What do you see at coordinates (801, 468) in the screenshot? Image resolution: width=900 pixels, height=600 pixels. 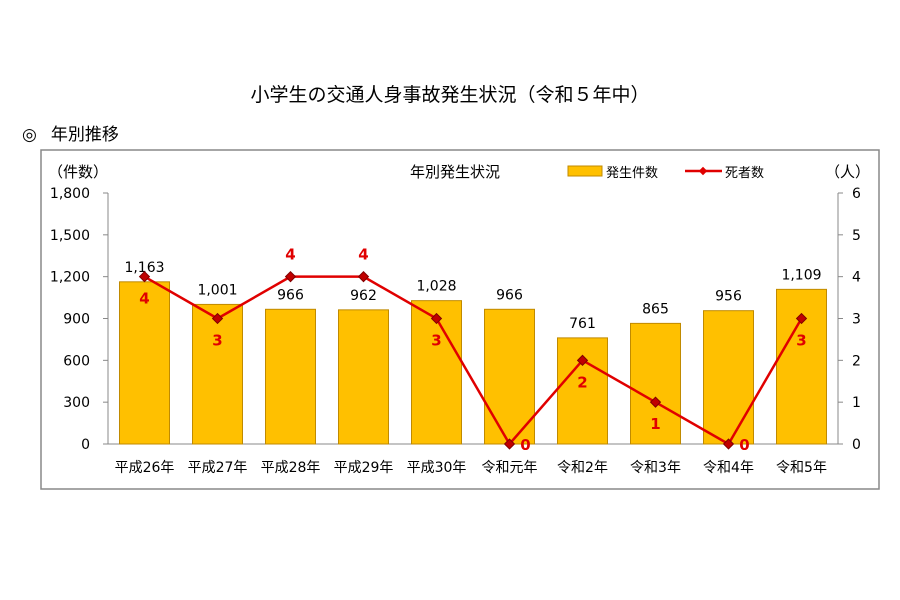 I see `category-label: 令和5年` at bounding box center [801, 468].